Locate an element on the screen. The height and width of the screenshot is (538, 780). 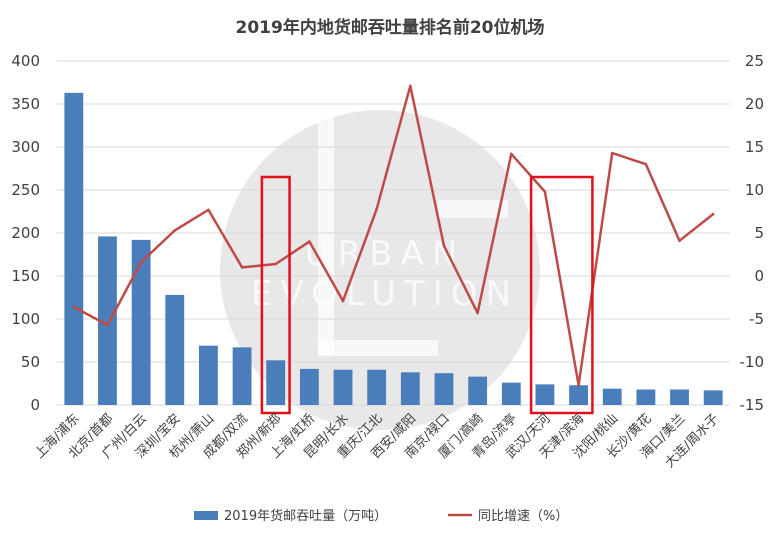
left-tick-label: 0 is located at coordinates (35, 405).